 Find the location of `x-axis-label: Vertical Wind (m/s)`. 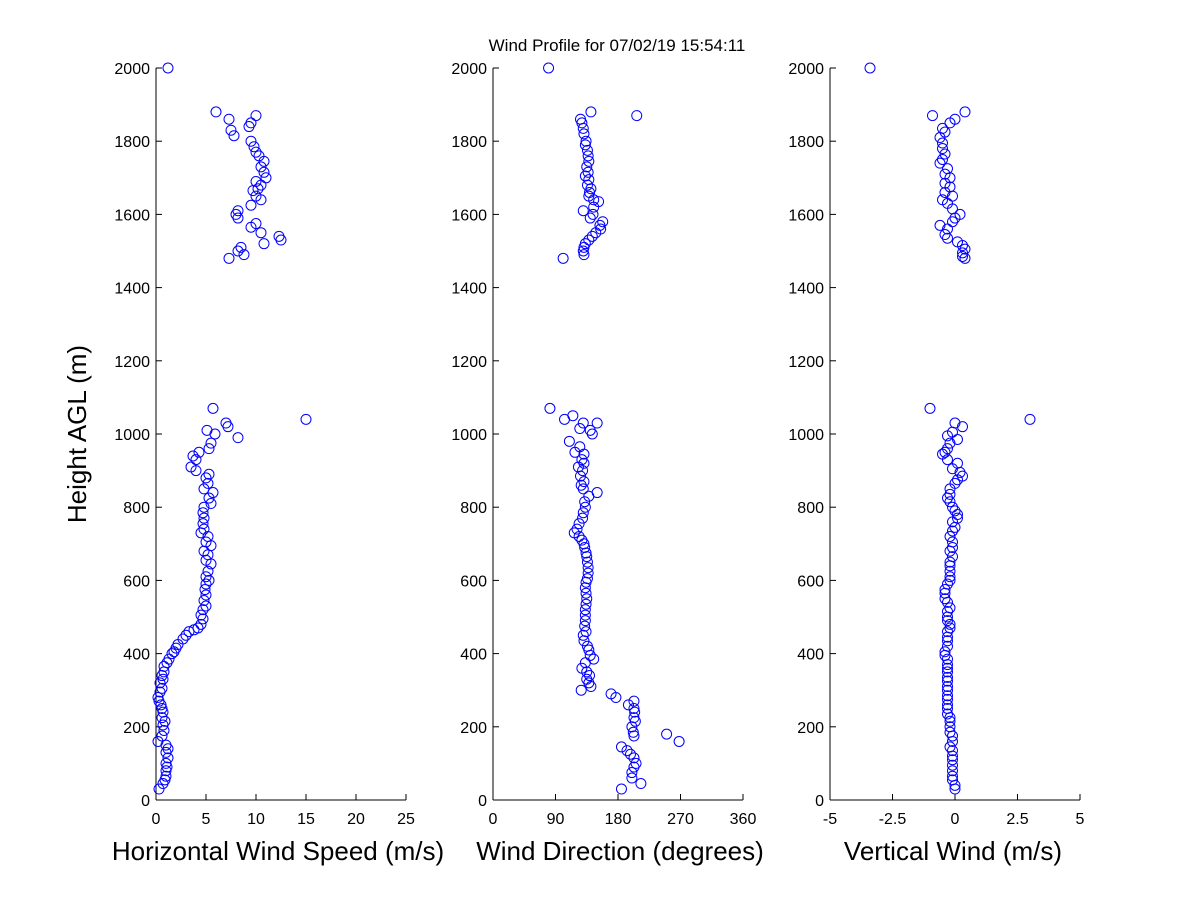

x-axis-label: Vertical Wind (m/s) is located at coordinates (953, 851).